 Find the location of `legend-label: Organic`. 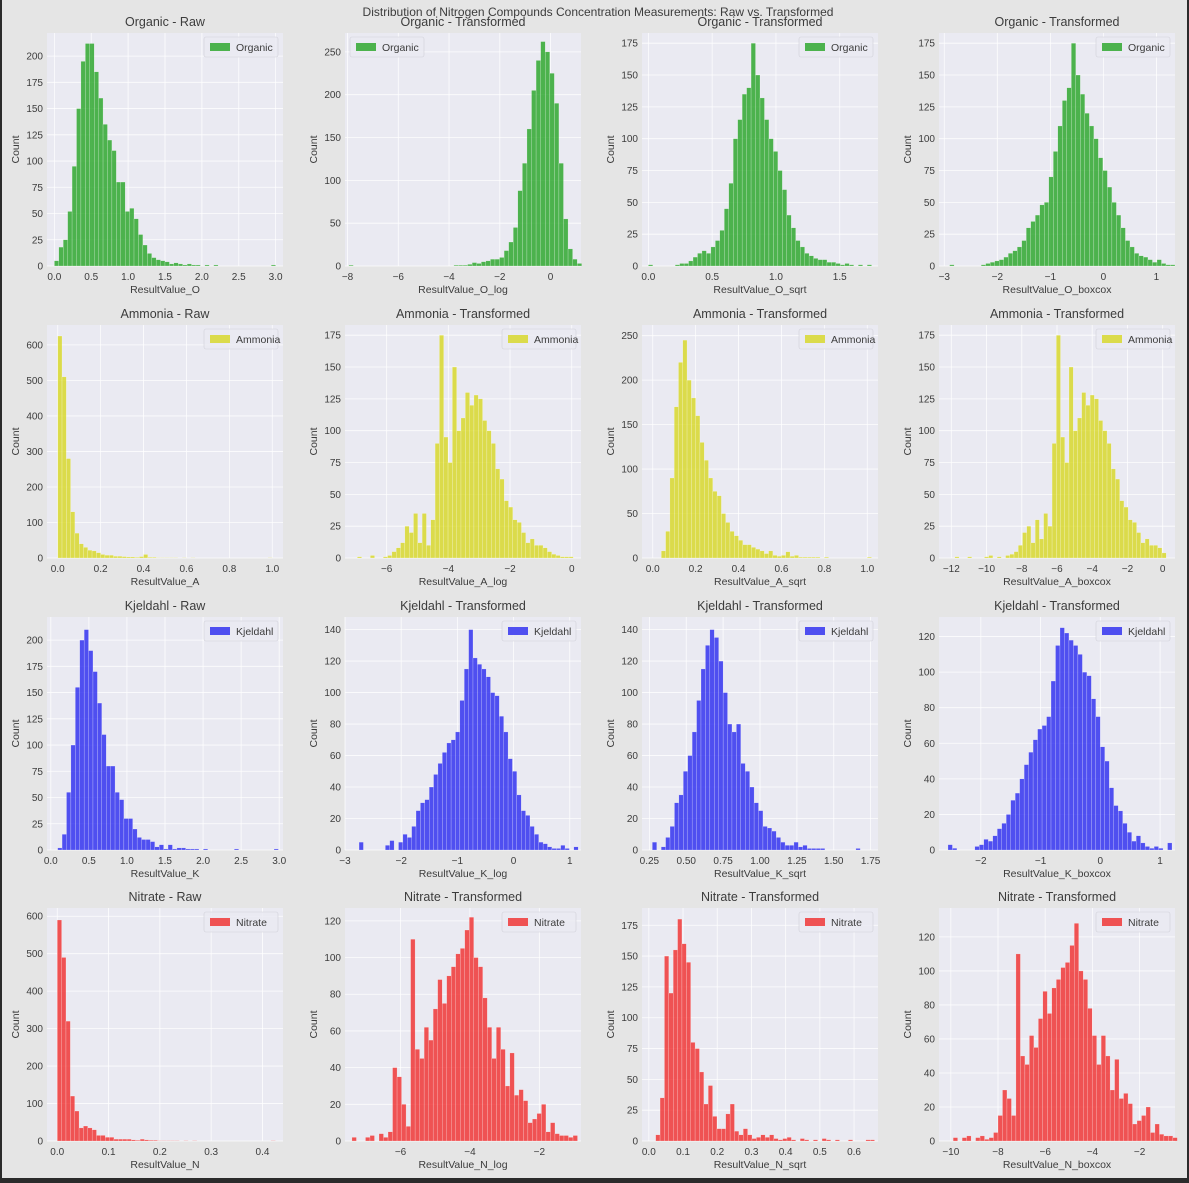

legend-label: Organic is located at coordinates (254, 48).